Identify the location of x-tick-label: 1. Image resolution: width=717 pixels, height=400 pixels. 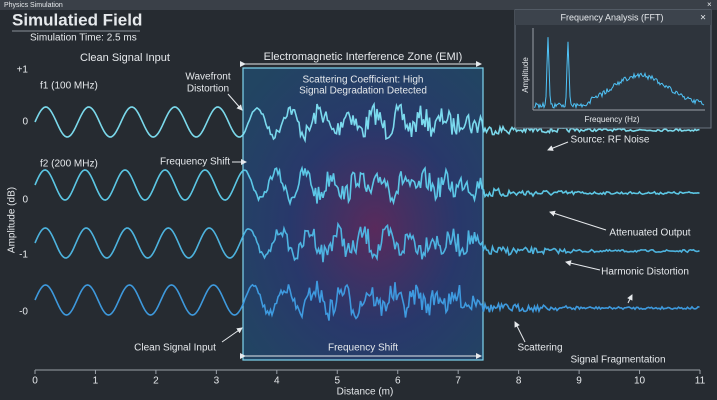
(96, 381).